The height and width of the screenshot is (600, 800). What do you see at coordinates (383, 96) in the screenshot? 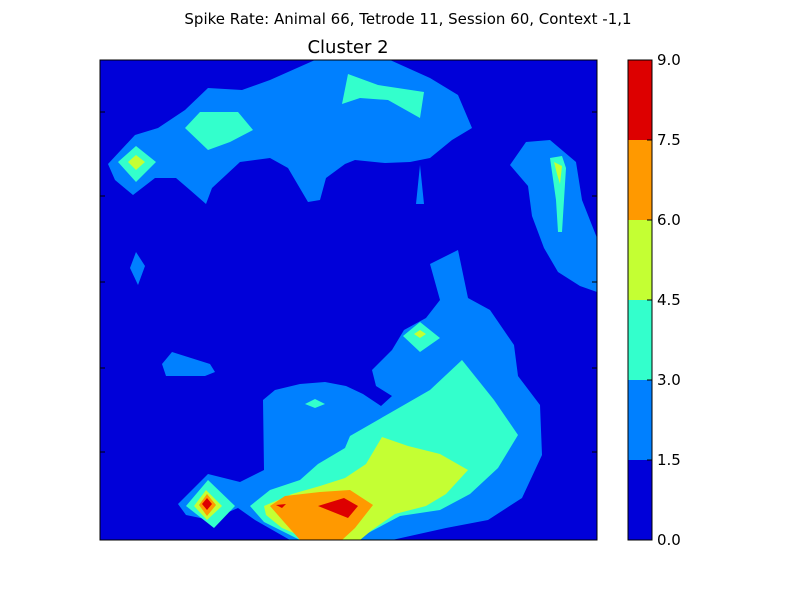
I see `region-top-right-cyan` at bounding box center [383, 96].